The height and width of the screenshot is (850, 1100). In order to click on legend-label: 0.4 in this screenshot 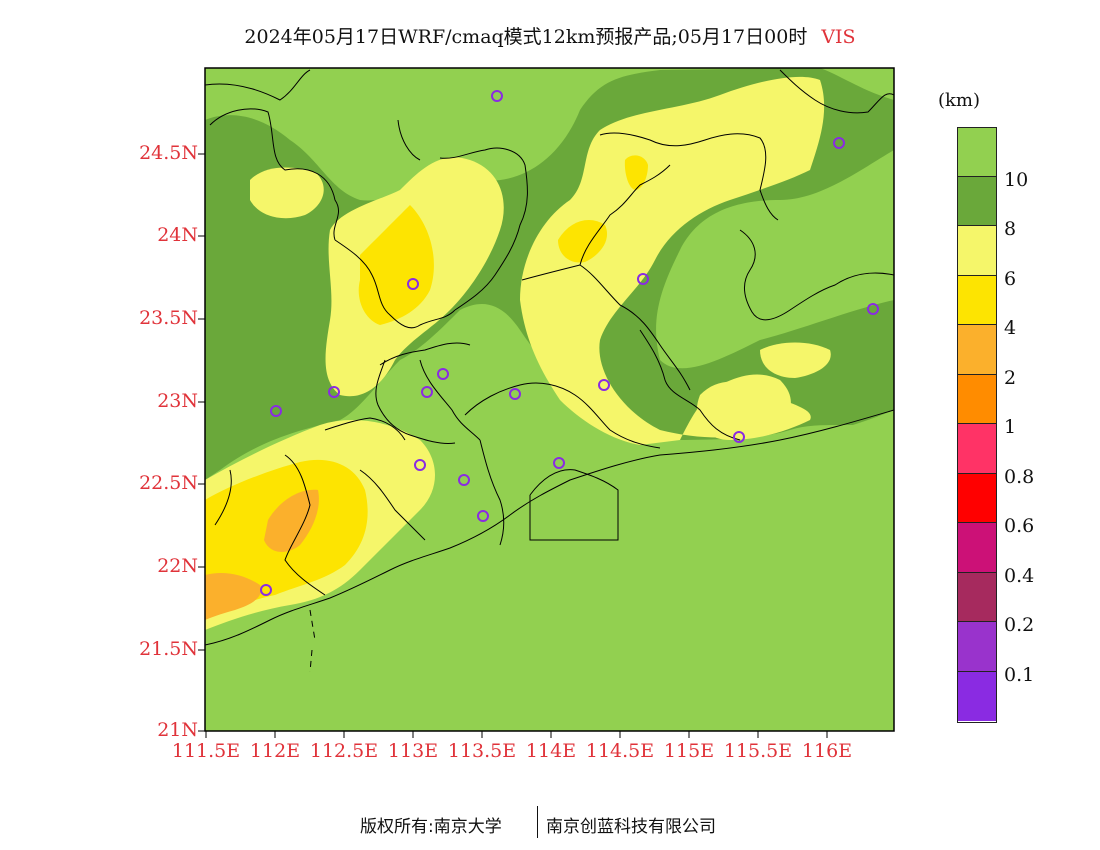, I will do `click(1019, 576)`.